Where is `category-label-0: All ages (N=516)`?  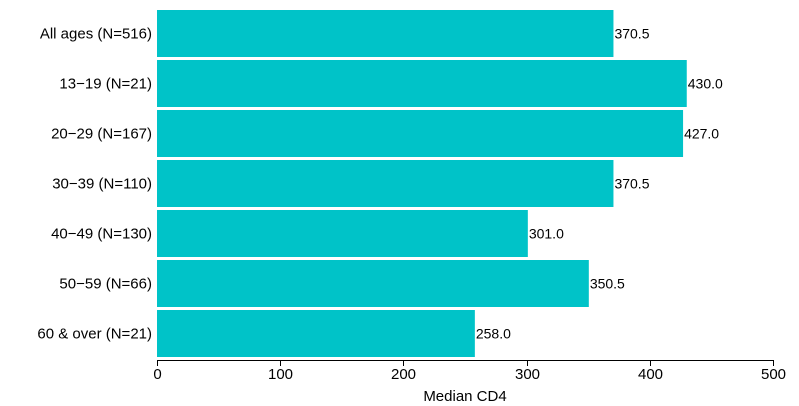
category-label-0: All ages (N=516) is located at coordinates (96, 34).